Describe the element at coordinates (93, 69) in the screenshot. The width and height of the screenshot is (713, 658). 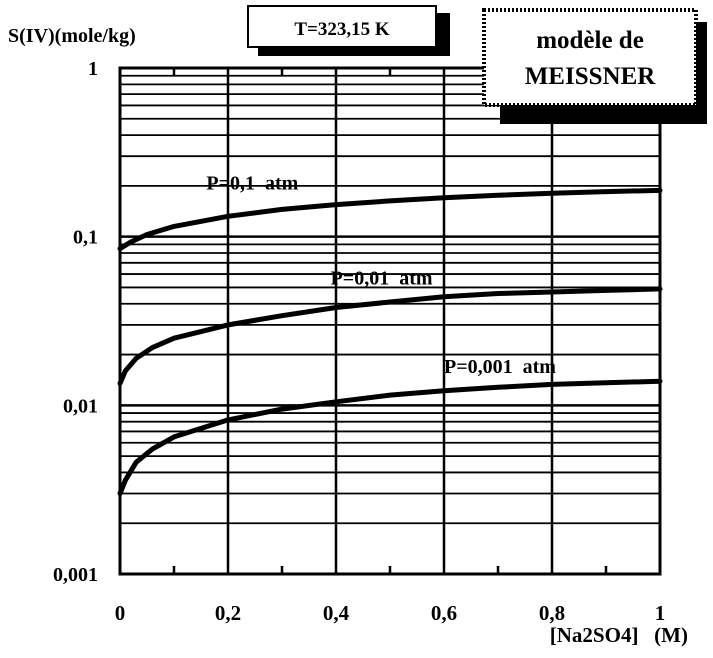
I see `y-tick-label: 1` at that location.